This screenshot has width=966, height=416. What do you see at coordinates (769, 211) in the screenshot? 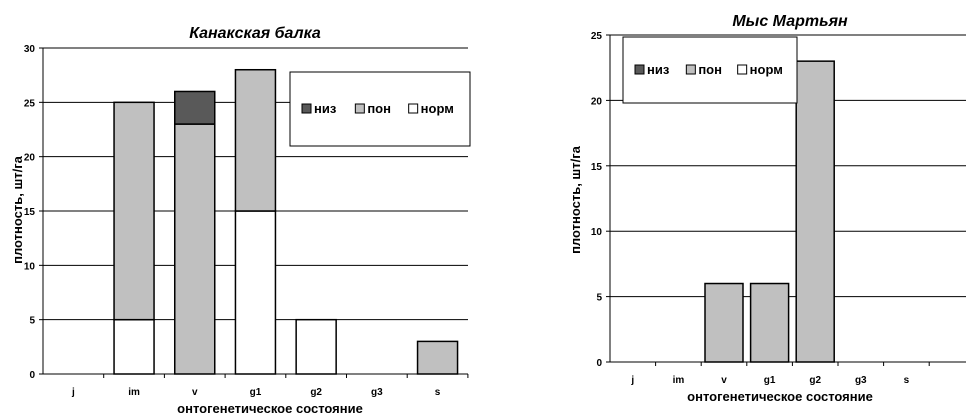
I see `bars` at bounding box center [769, 211].